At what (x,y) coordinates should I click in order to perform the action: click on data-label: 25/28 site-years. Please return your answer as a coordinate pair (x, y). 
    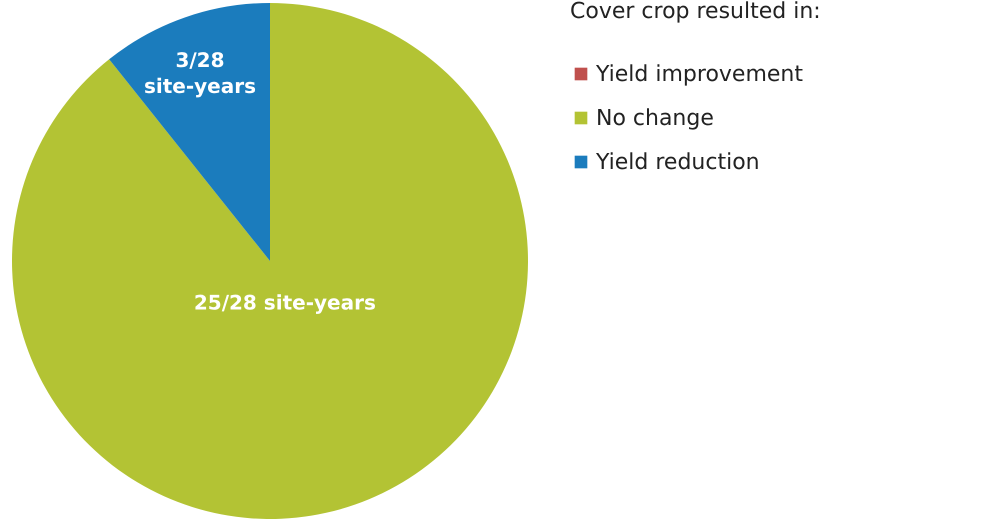
    Looking at the image, I should click on (285, 302).